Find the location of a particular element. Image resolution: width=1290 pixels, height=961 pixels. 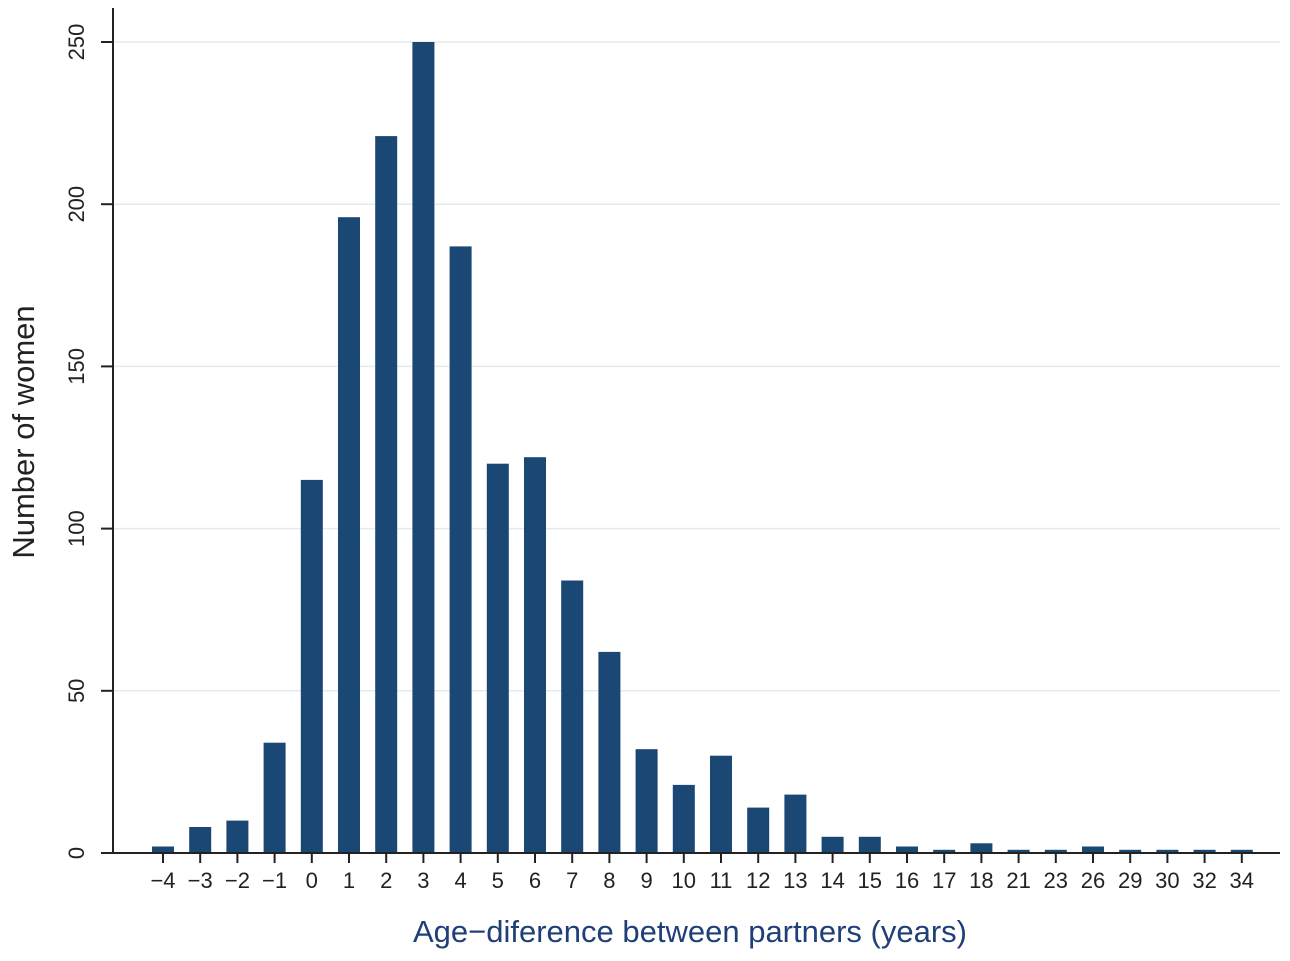

y-tick-label: 0 is located at coordinates (76, 853).